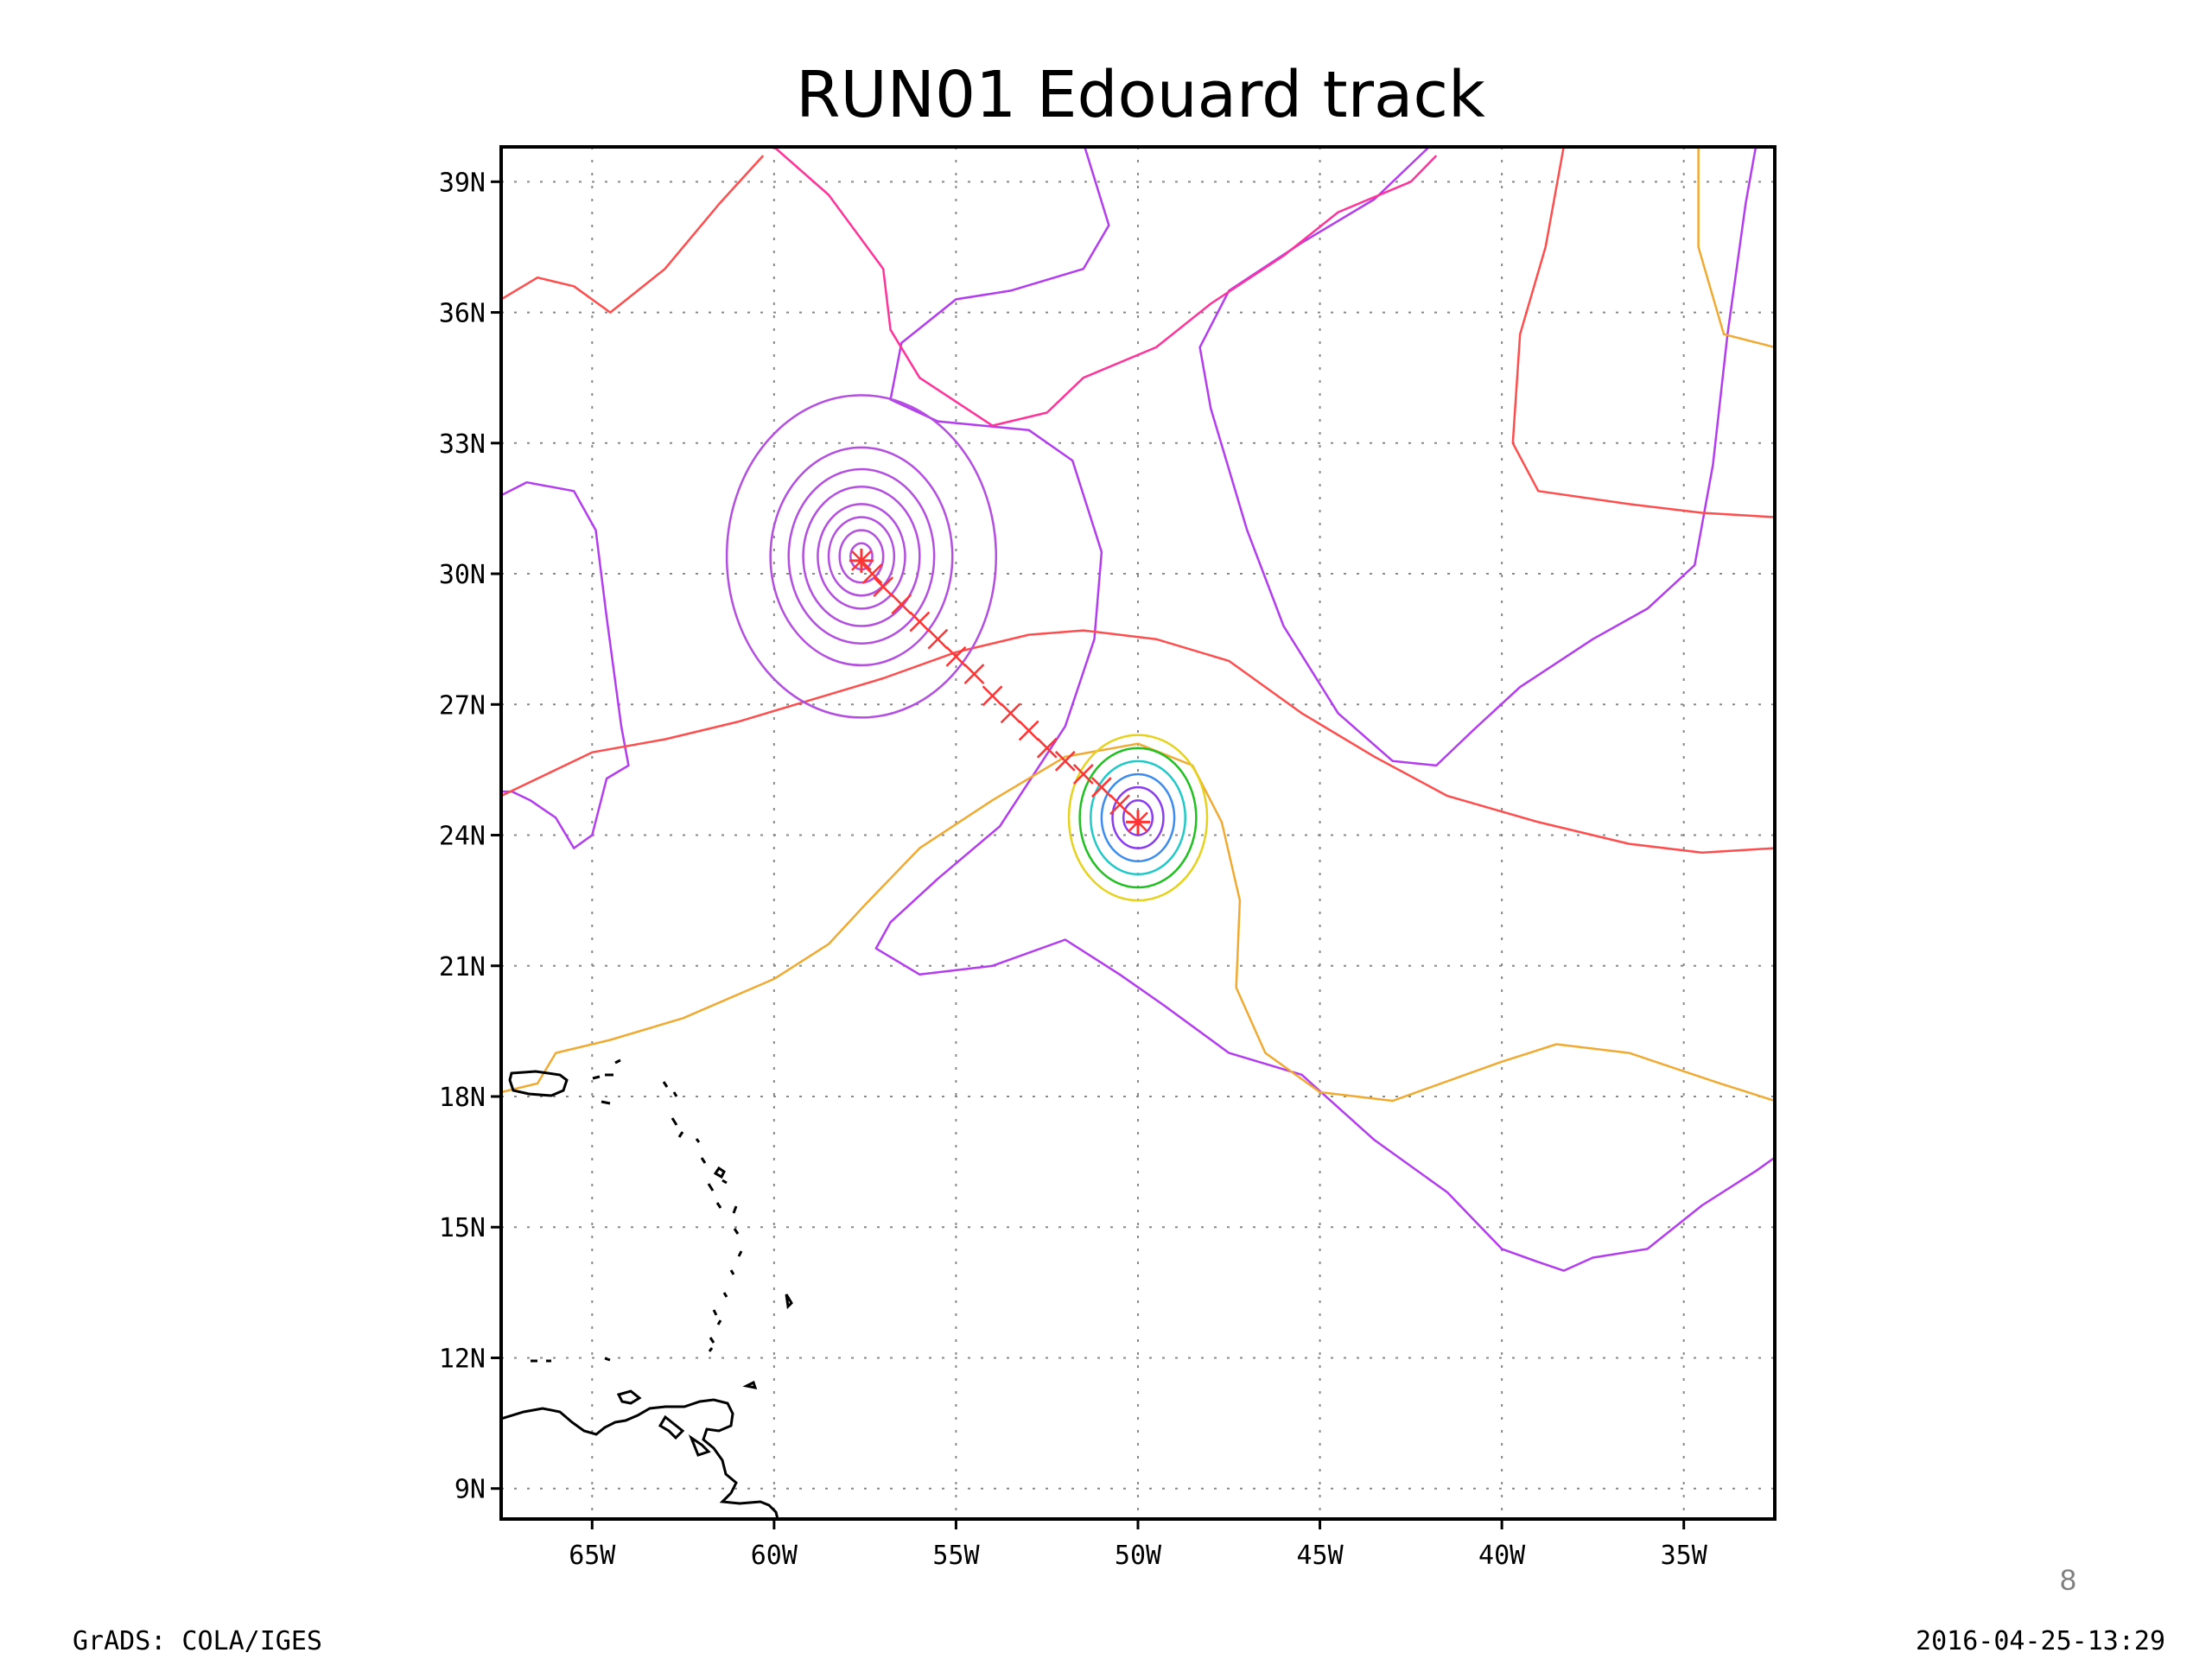  Describe the element at coordinates (592, 1556) in the screenshot. I see `x-tick-label: 65W` at that location.